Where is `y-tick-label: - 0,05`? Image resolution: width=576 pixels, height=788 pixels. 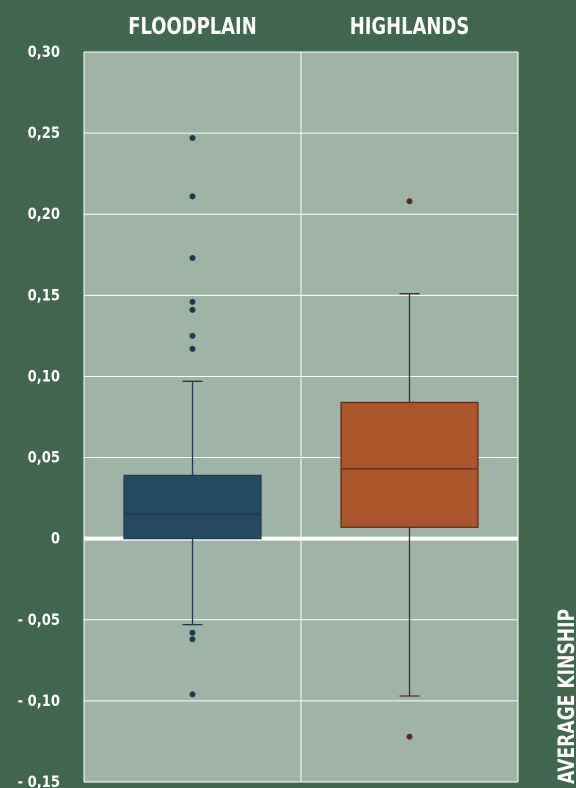
y-tick-label: - 0,05 is located at coordinates (39, 620).